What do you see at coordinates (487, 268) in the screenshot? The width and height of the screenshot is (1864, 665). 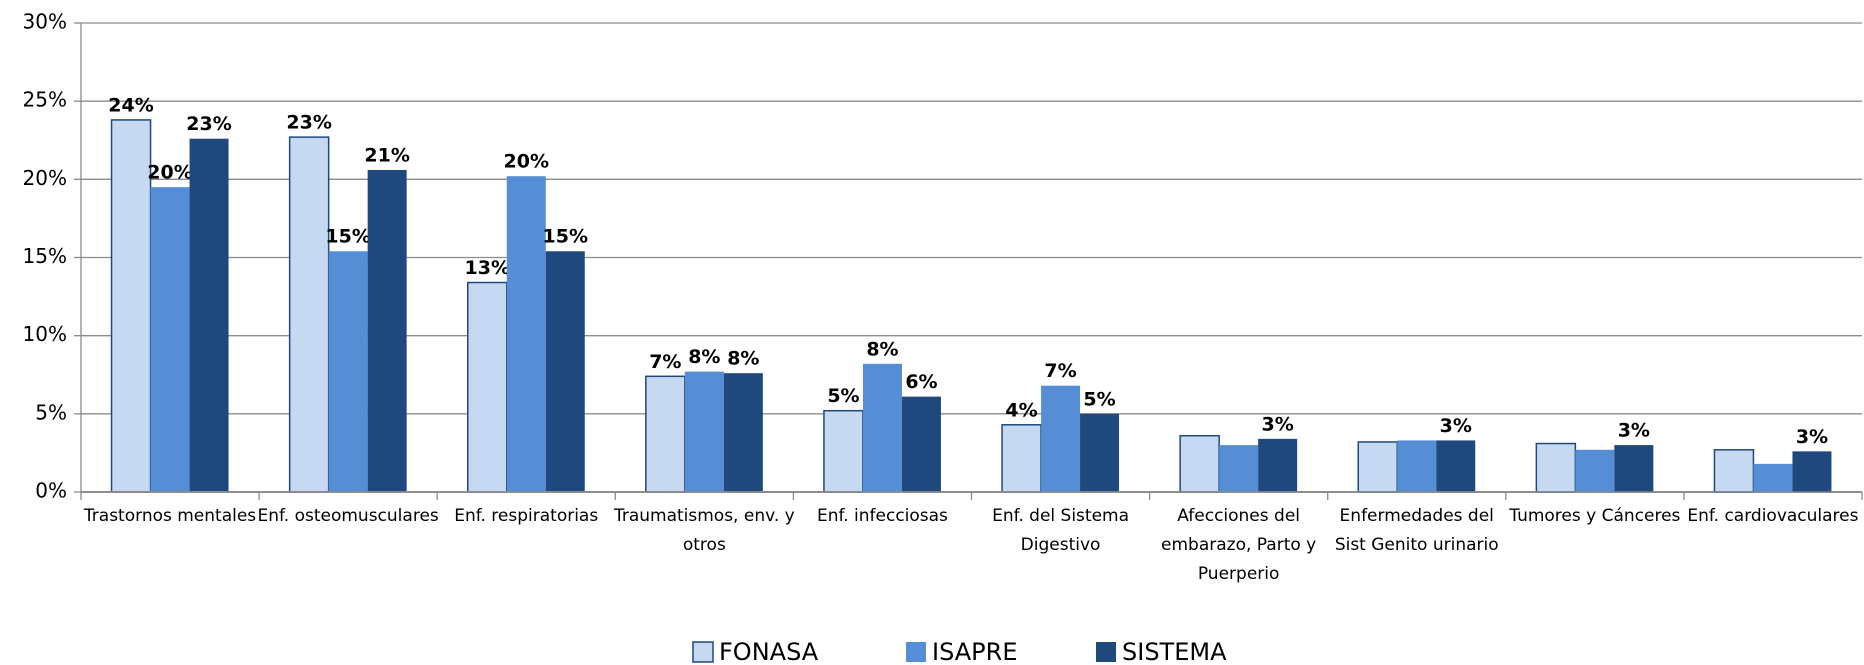 I see `data-label: 13%` at bounding box center [487, 268].